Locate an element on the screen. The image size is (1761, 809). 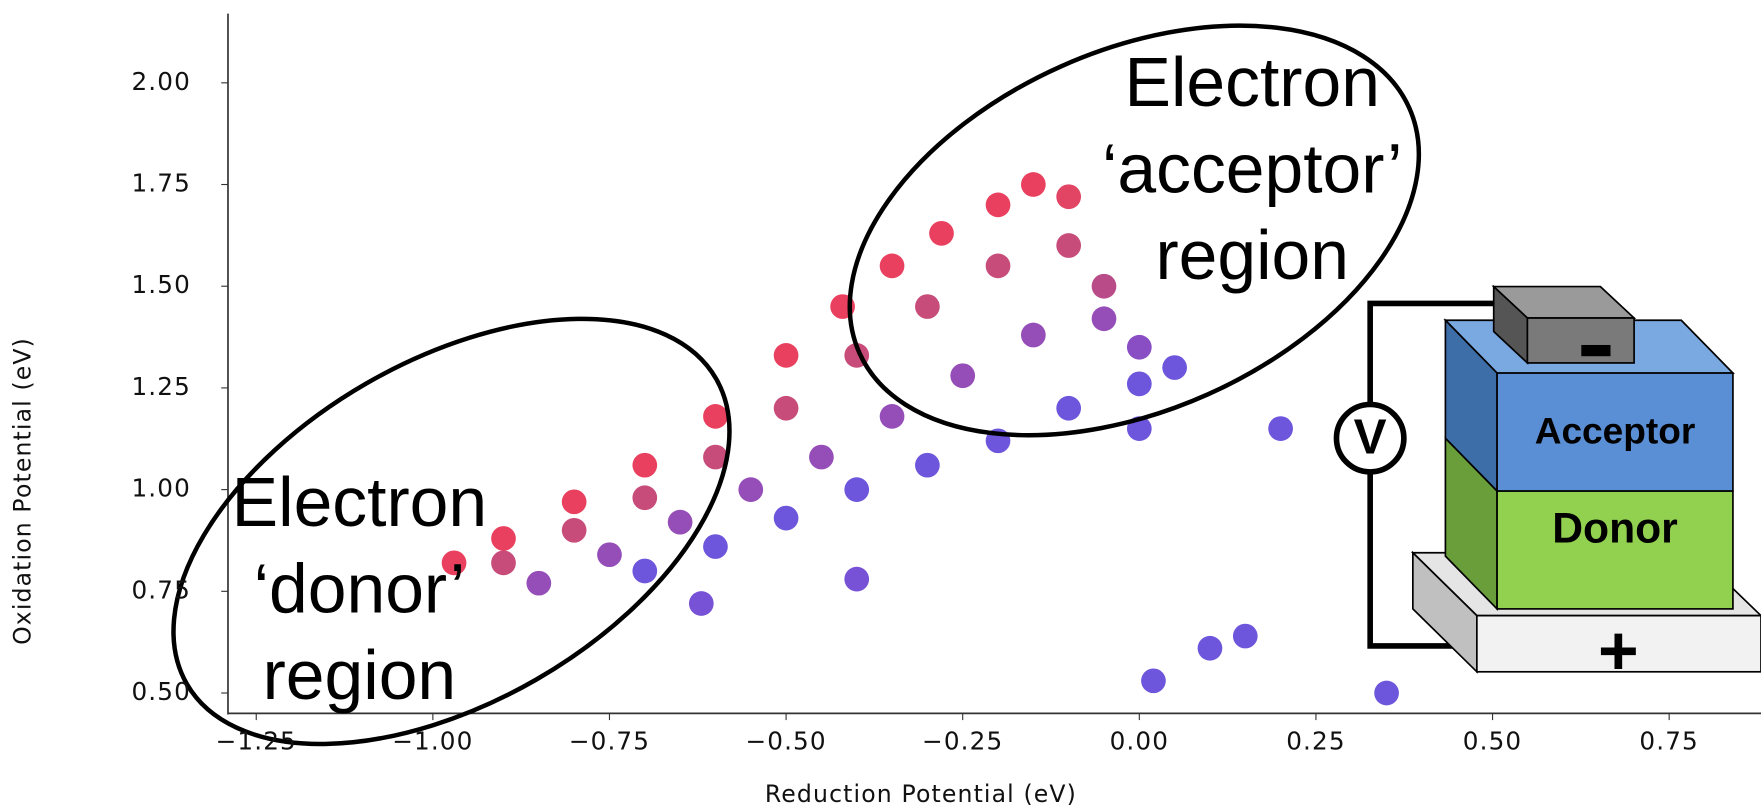
electrode-front is located at coordinates (1580, 340).